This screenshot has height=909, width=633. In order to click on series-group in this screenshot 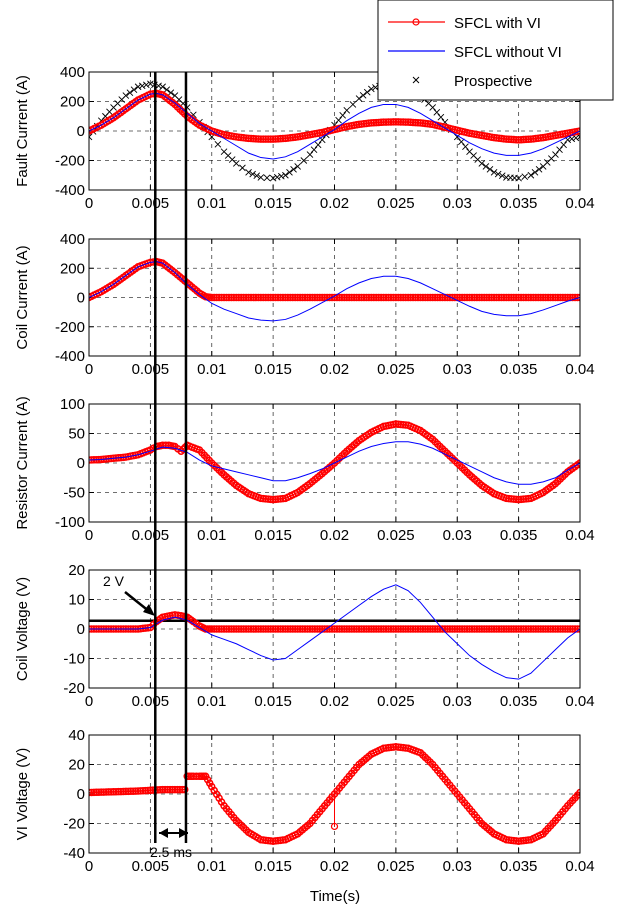, I will do `click(334, 462)`.